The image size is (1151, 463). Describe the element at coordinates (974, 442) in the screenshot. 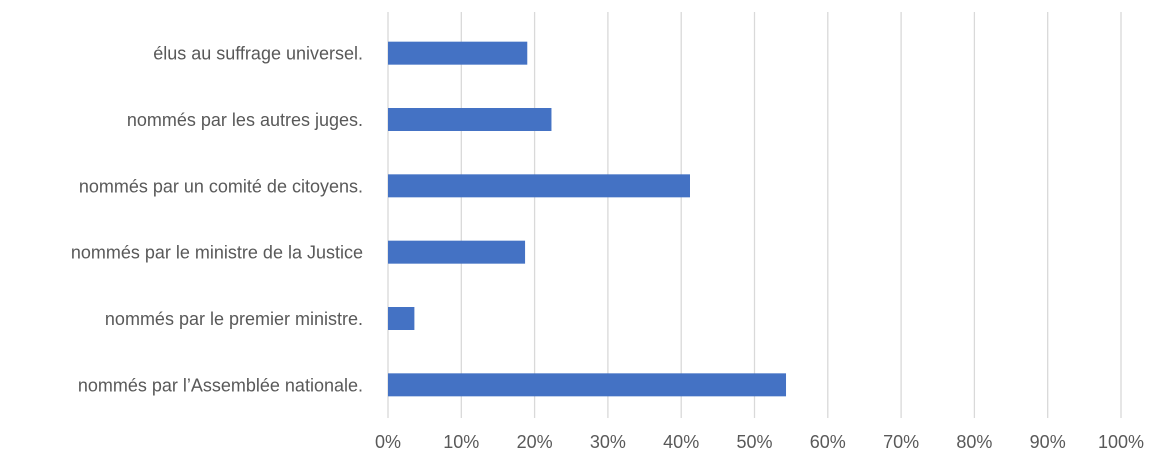

I see `x-tick-label: 80%` at that location.